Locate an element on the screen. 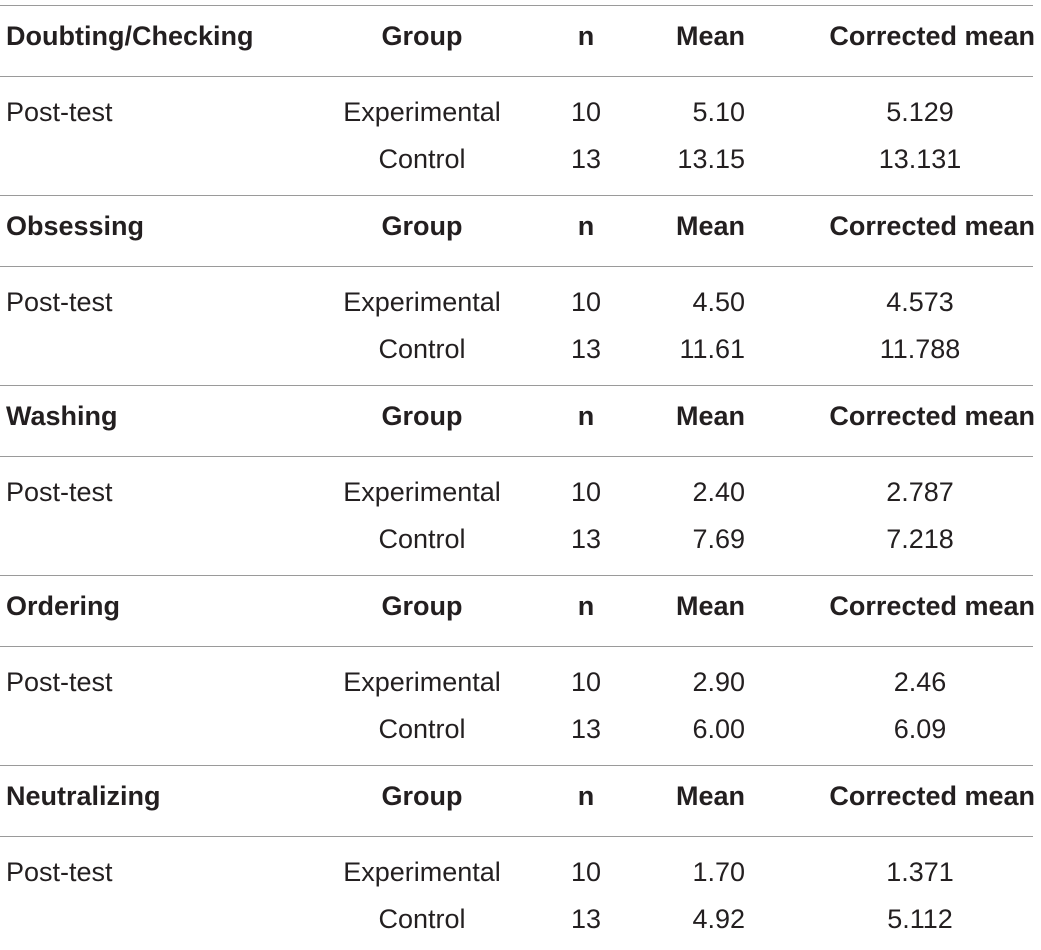 The image size is (1041, 950). section-title: Washing is located at coordinates (62, 416).